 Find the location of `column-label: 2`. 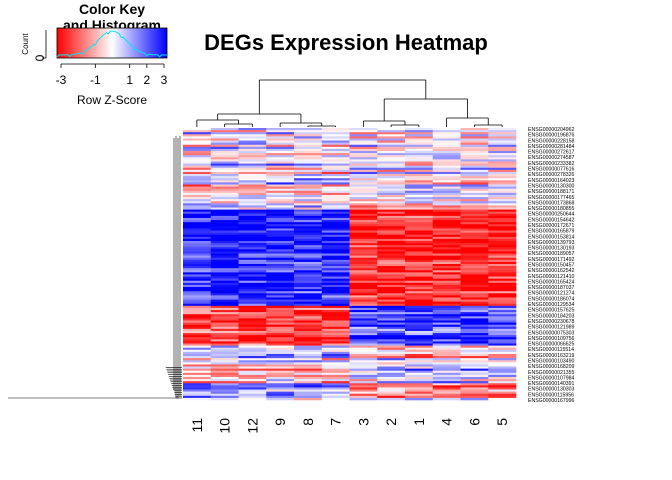

column-label: 2 is located at coordinates (391, 422).